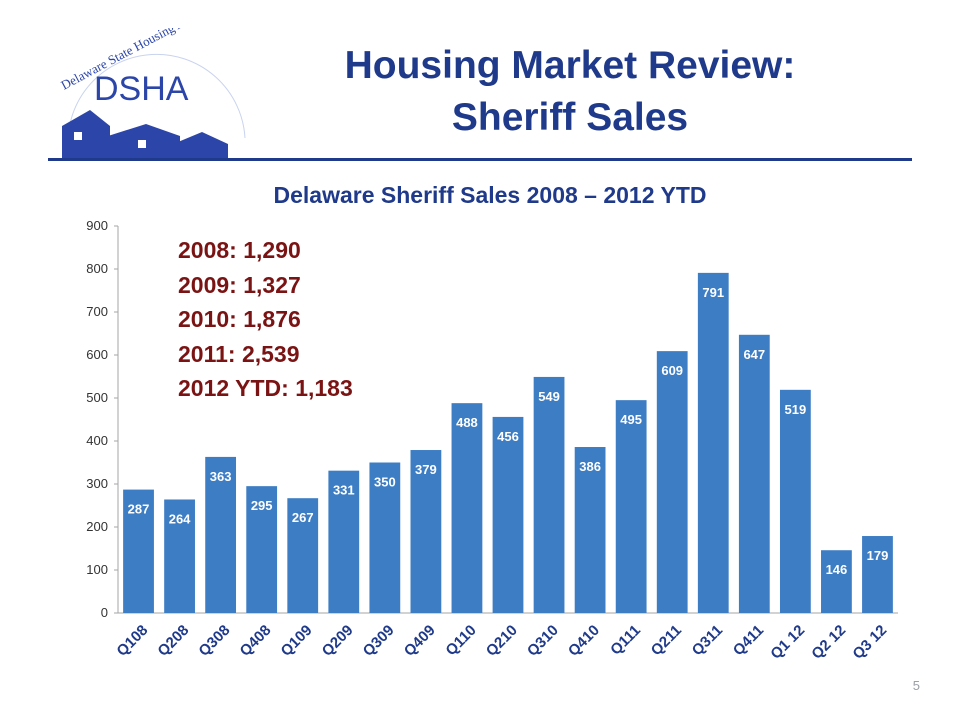 This screenshot has height=720, width=960. I want to click on slide-title: Housing Market Review: Sheriff Sales, so click(570, 92).